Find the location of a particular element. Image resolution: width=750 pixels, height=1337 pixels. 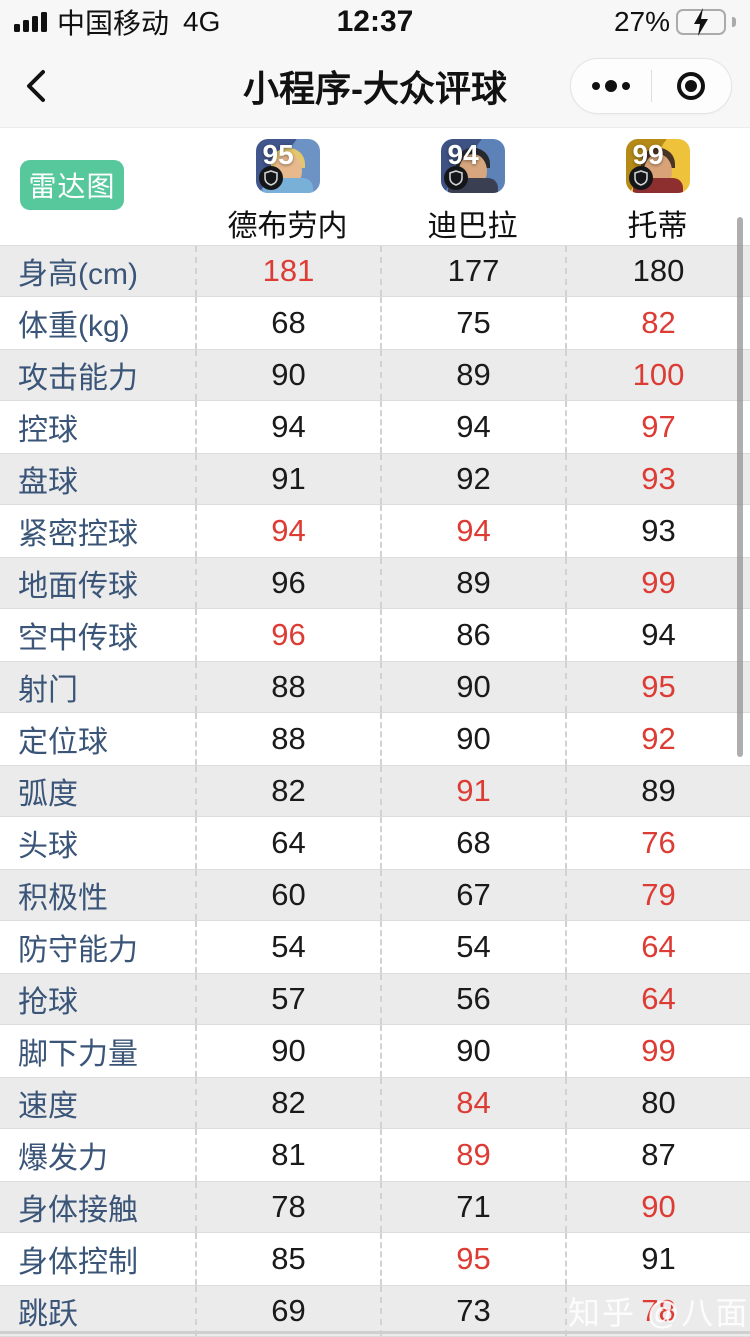

player-header: 雷达图 95 德布劳内 94 迪巴拉 is located at coordinates (375, 186).